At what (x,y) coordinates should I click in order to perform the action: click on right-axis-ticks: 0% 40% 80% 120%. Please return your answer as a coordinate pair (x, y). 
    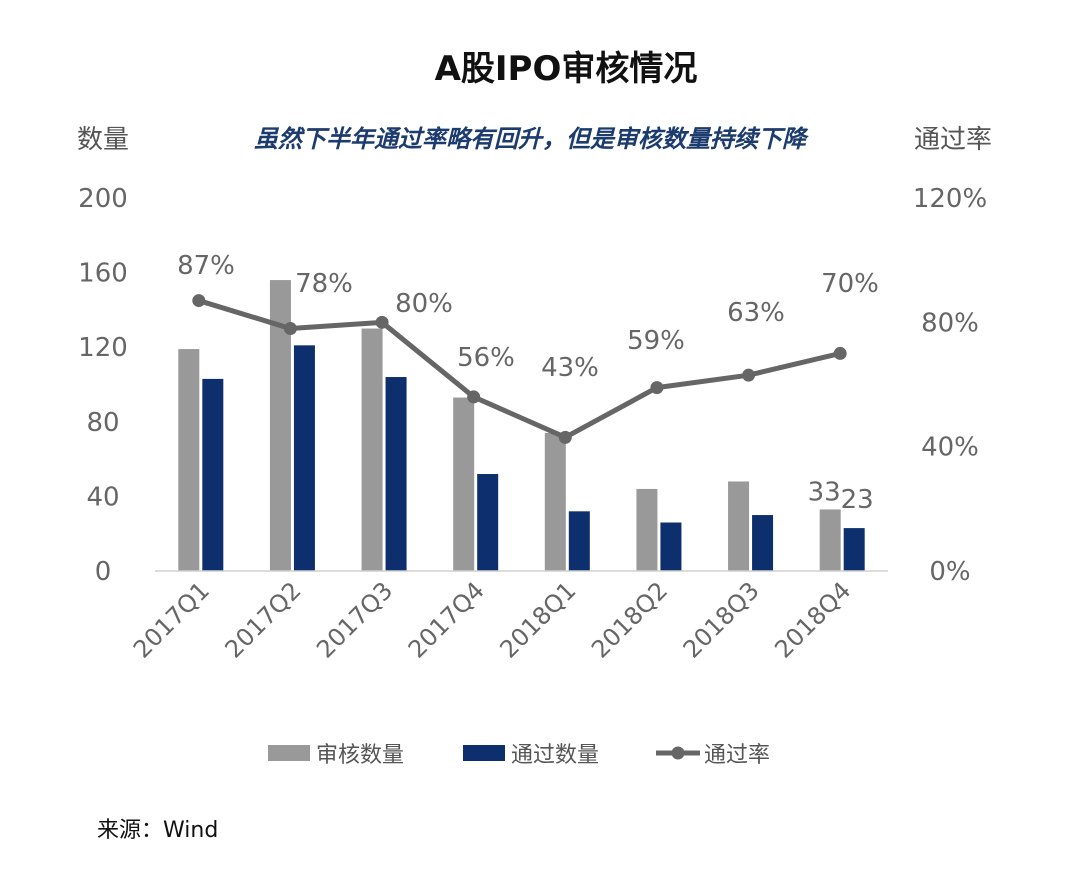
    Looking at the image, I should click on (950, 385).